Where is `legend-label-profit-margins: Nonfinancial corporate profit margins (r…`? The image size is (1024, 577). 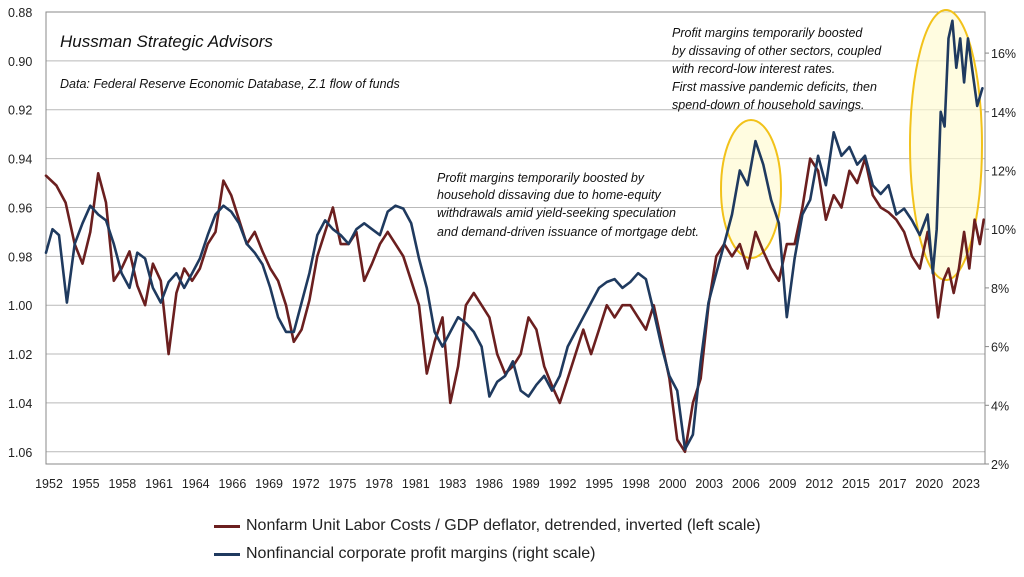
legend-label-profit-margins: Nonfinancial corporate profit margins (r… is located at coordinates (421, 553).